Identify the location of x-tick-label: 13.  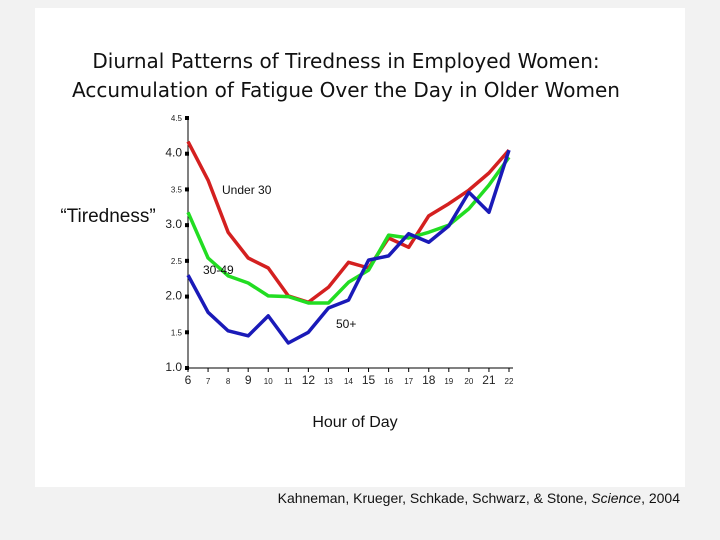
(328, 381).